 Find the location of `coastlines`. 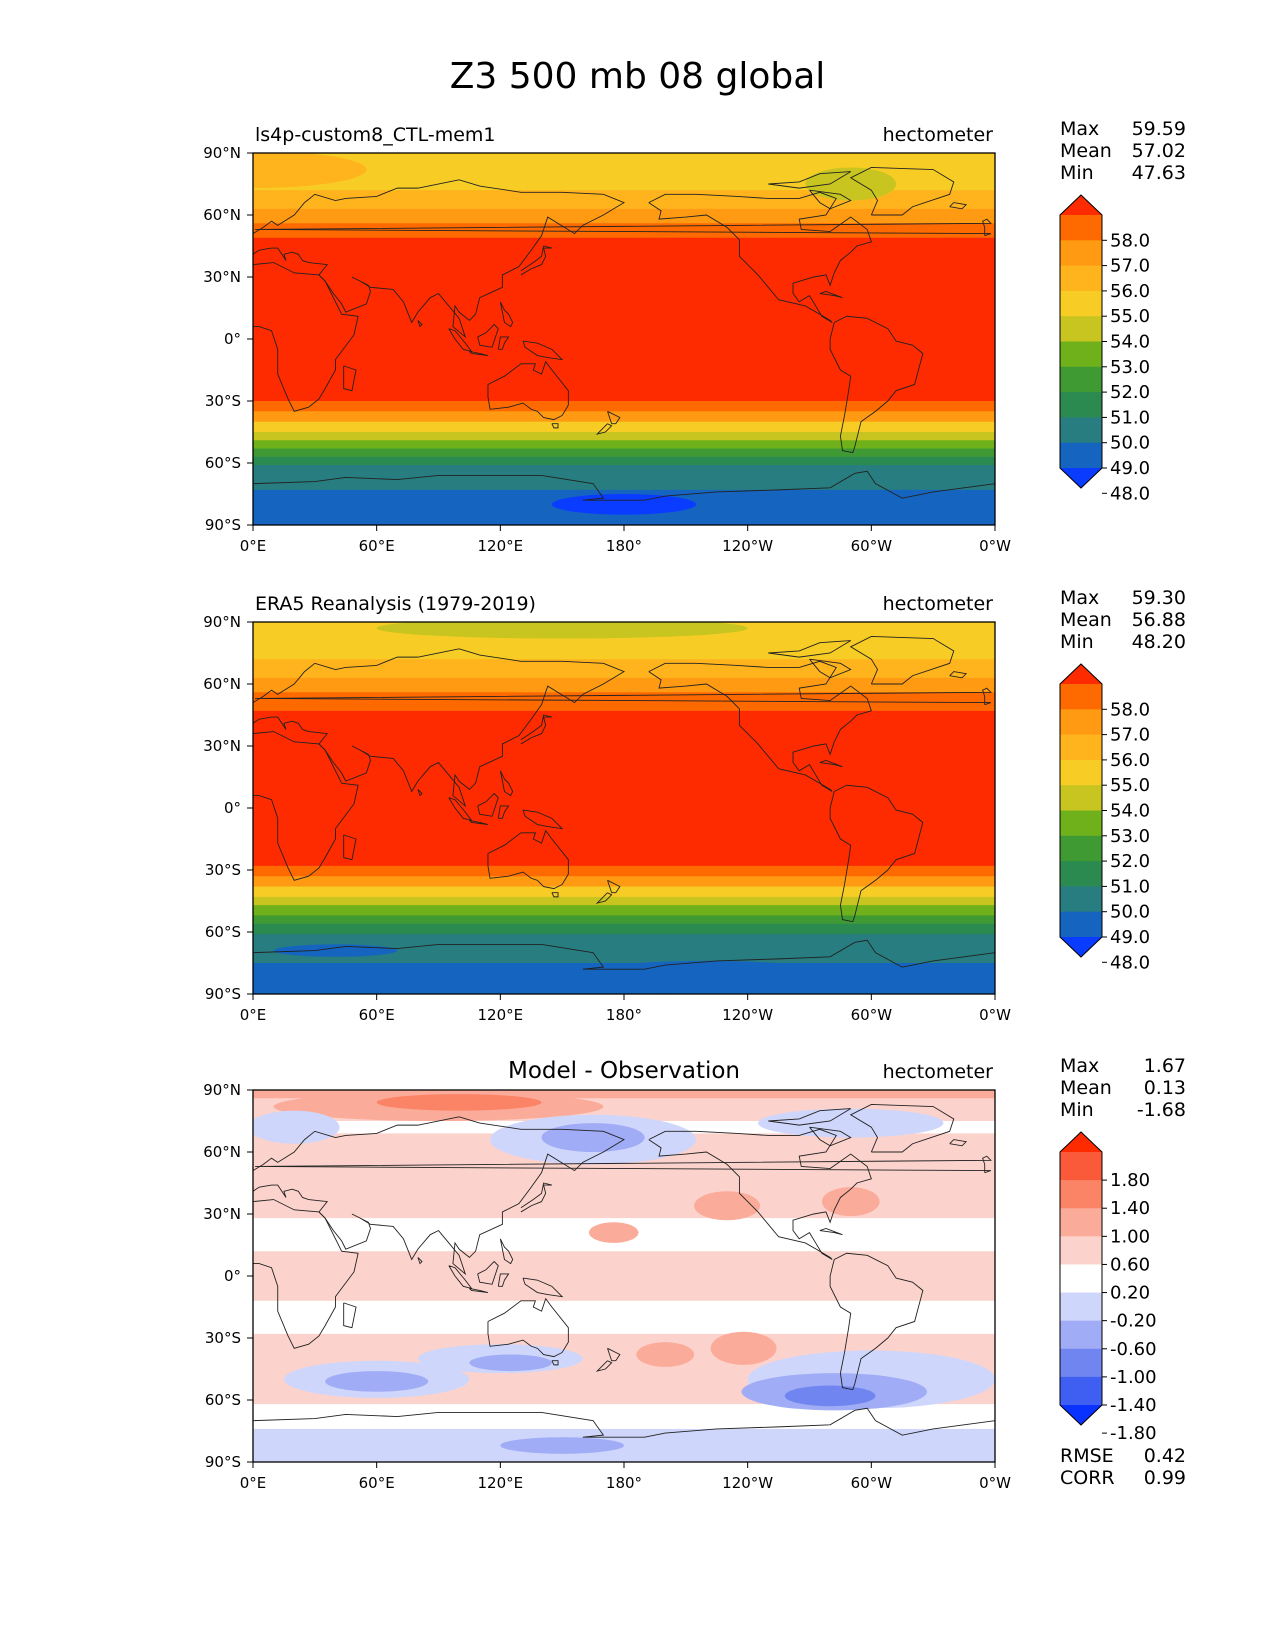

coastlines is located at coordinates (624, 1271).